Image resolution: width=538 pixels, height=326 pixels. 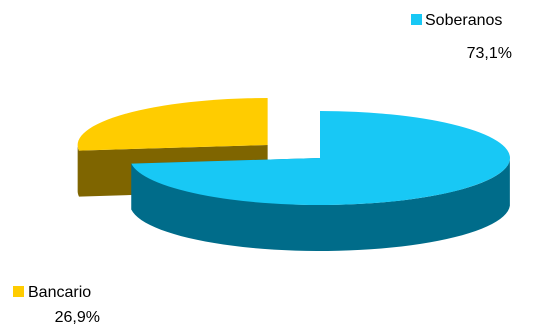 What do you see at coordinates (18, 291) in the screenshot?
I see `bancario-legend-swatch` at bounding box center [18, 291].